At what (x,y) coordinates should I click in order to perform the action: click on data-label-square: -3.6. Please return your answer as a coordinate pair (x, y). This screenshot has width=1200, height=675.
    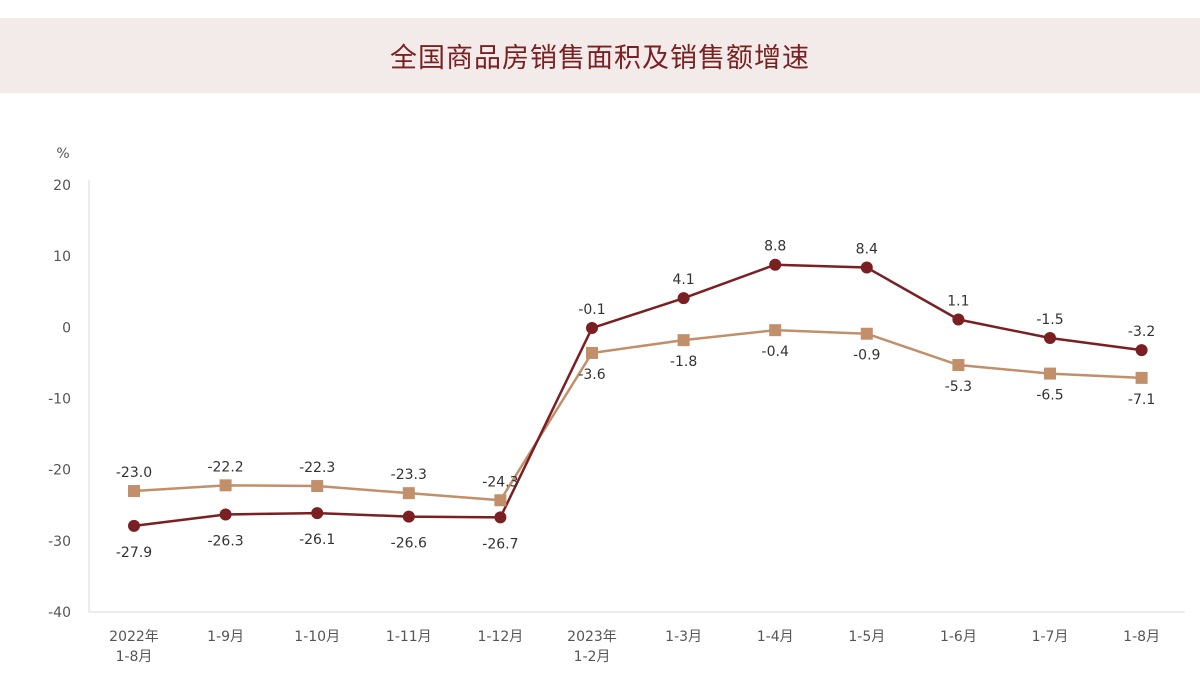
    Looking at the image, I should click on (591, 375).